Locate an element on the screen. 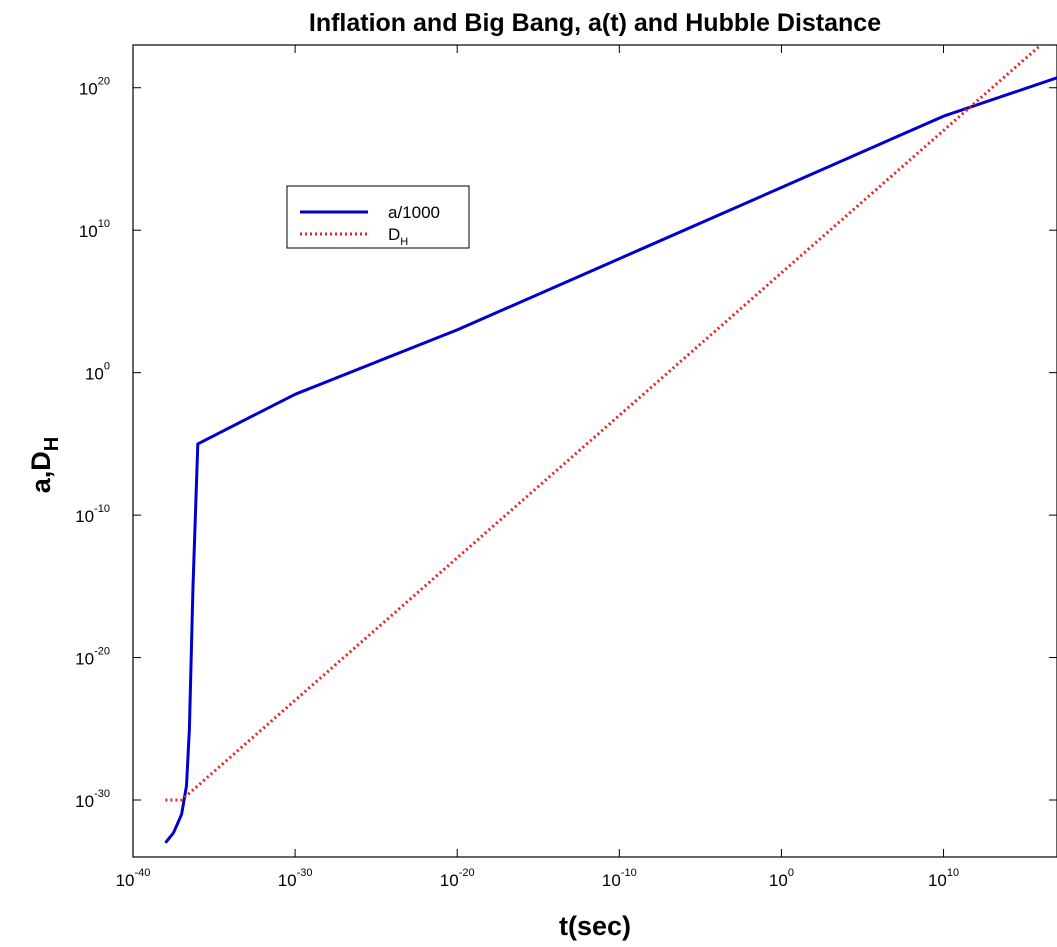 Image resolution: width=1057 pixels, height=947 pixels. legend-label-dh-main: D is located at coordinates (394, 234).